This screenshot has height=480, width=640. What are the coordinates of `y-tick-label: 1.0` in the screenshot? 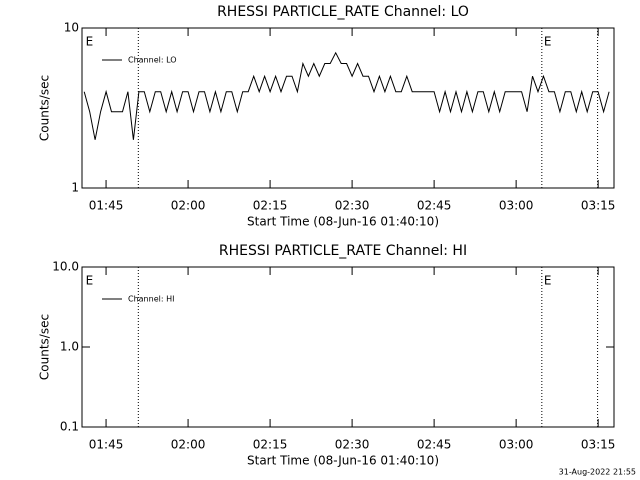 It's located at (69, 347).